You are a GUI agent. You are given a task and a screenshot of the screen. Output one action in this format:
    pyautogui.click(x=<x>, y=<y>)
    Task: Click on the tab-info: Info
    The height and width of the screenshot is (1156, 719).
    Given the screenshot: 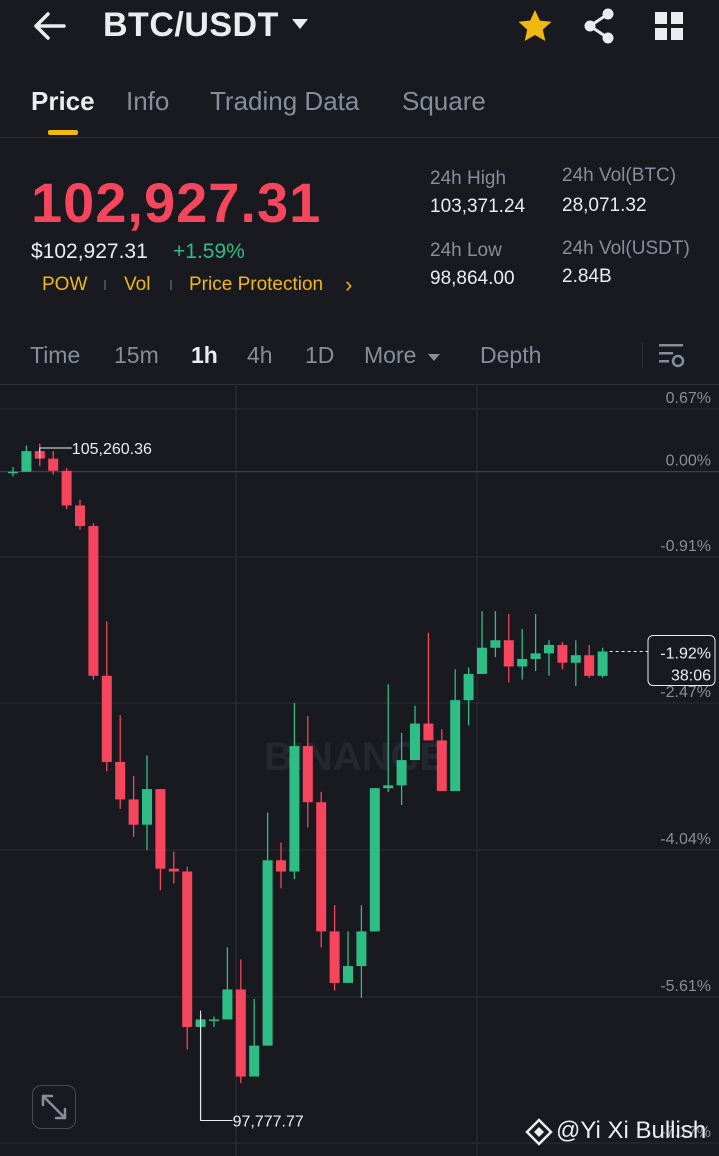 What is the action you would take?
    pyautogui.click(x=148, y=101)
    